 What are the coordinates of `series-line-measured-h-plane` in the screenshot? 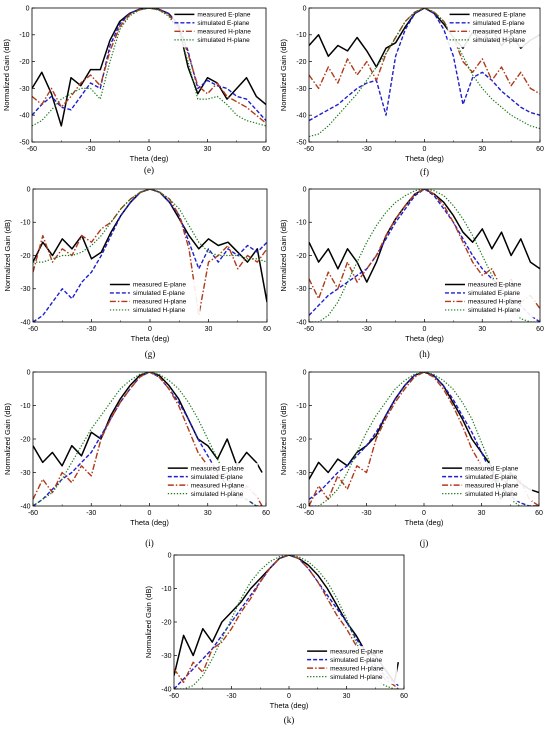 It's located at (424, 51).